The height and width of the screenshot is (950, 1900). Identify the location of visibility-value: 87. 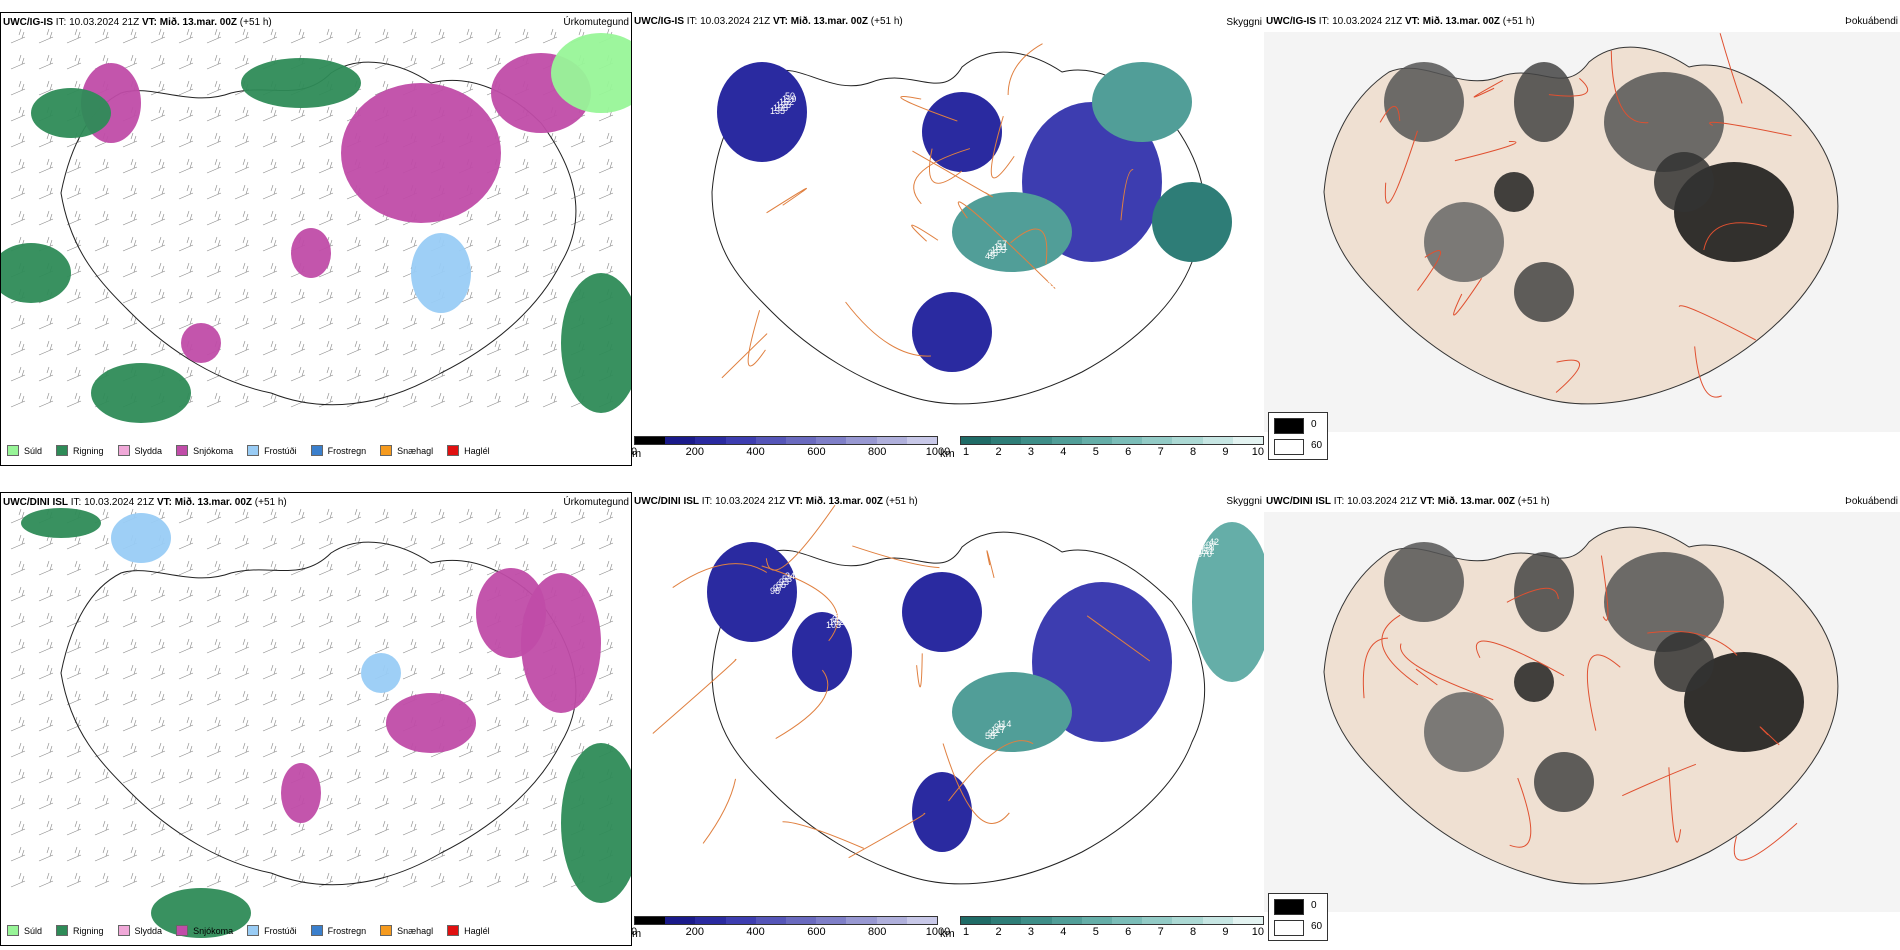
(946, 690).